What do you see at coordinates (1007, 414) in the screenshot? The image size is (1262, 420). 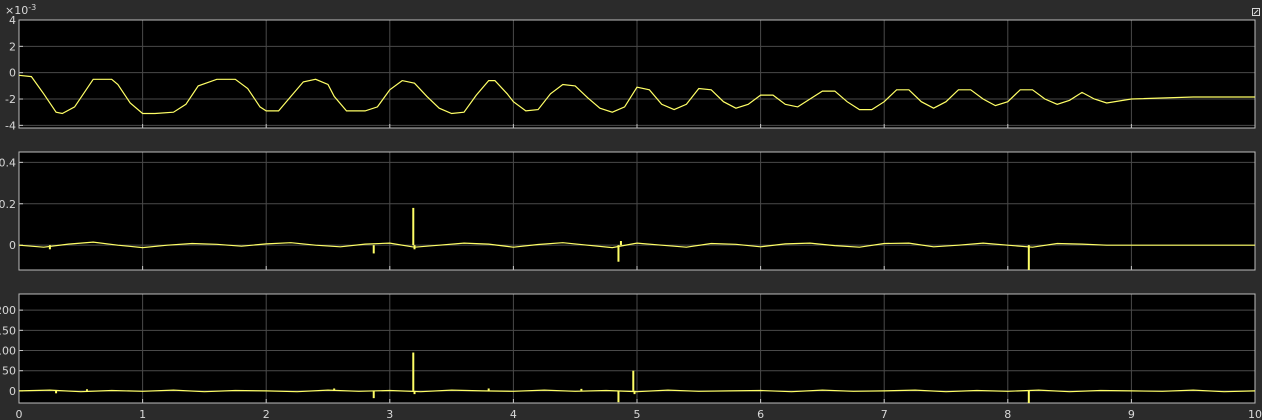 I see `x-tick-label: 8` at bounding box center [1007, 414].